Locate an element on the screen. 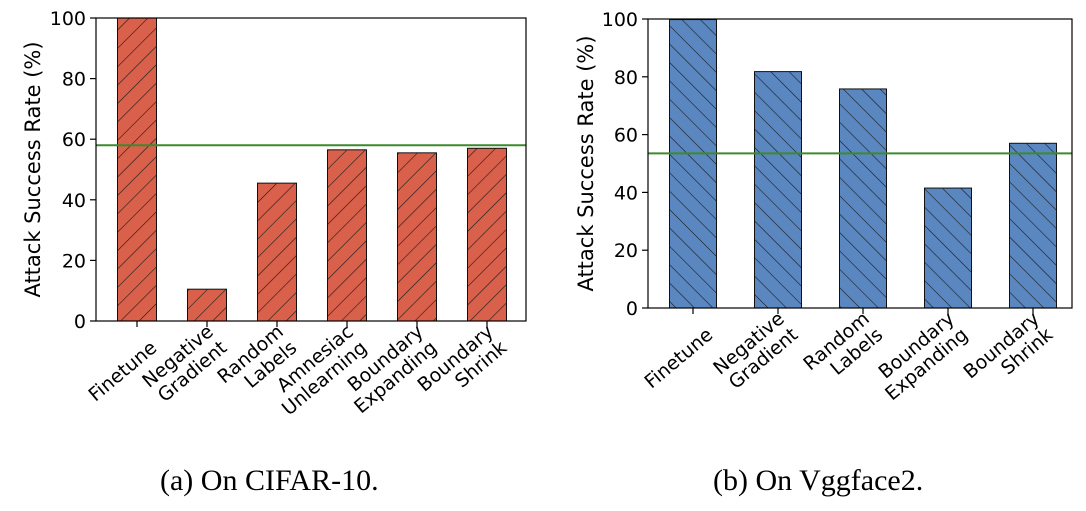 The image size is (1086, 511). x-tick-label: Finetune is located at coordinates (678, 358).